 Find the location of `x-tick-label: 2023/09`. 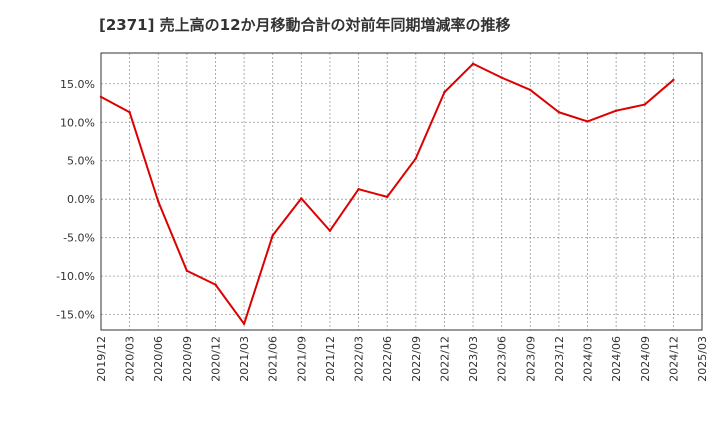

x-tick-label: 2023/09 is located at coordinates (530, 359).